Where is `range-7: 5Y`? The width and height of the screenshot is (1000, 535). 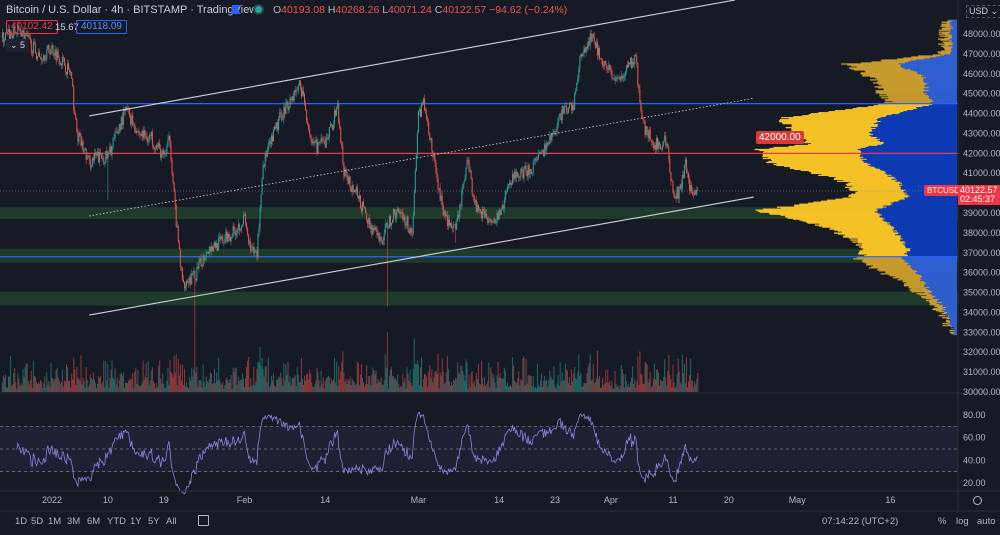
range-7: 5Y is located at coordinates (154, 521).